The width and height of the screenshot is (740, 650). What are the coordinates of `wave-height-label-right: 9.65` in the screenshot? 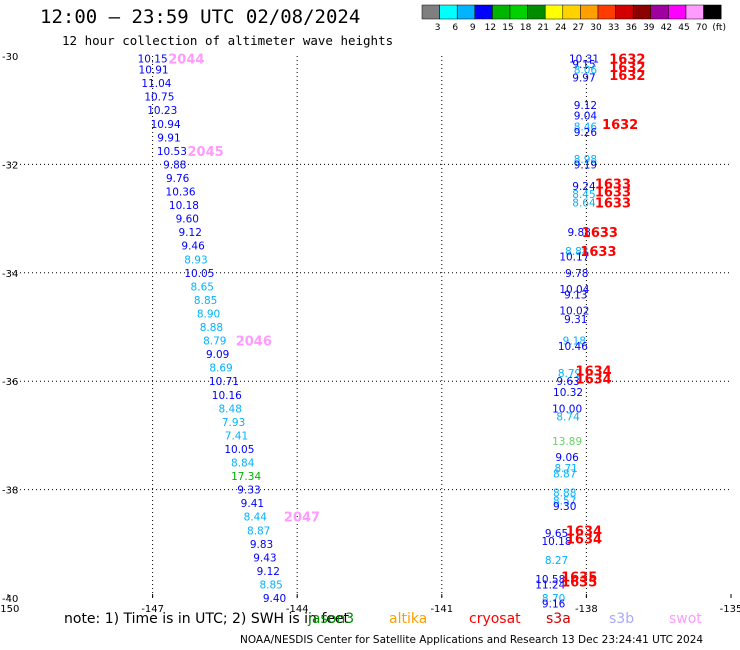 It's located at (556, 534).